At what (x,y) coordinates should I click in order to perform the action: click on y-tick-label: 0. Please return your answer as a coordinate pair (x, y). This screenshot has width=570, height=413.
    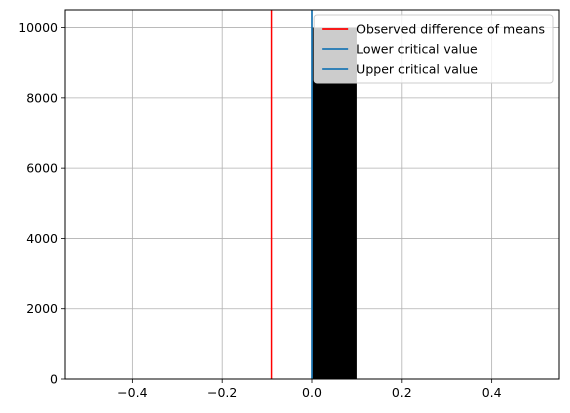
    Looking at the image, I should click on (54, 379).